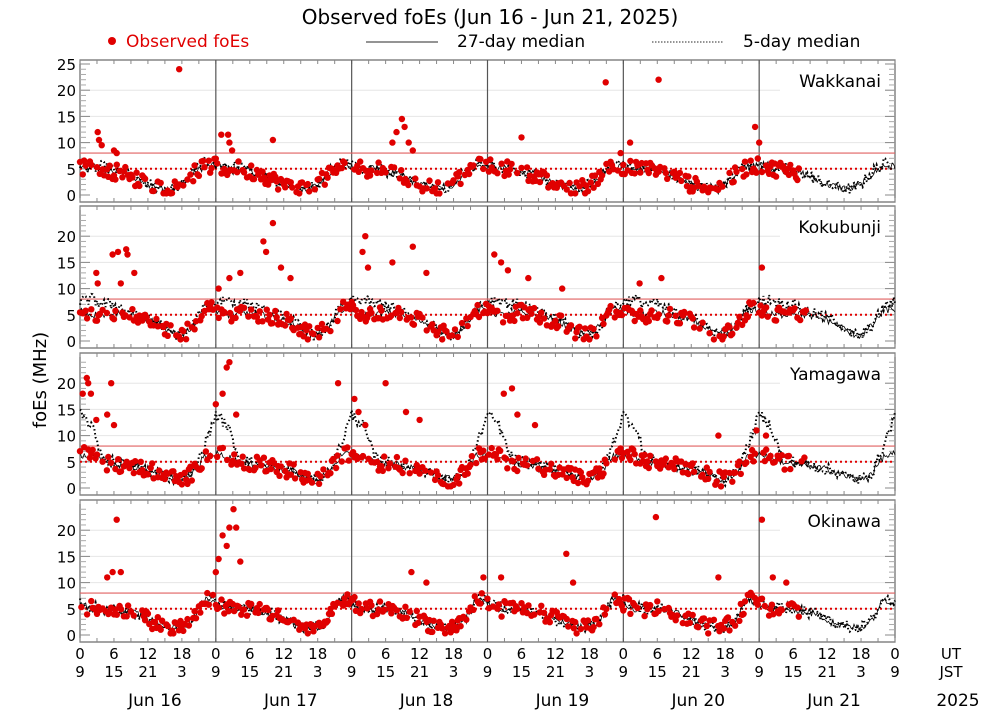 The image size is (1000, 714). I want to click on y-tick-label: 0, so click(71, 196).